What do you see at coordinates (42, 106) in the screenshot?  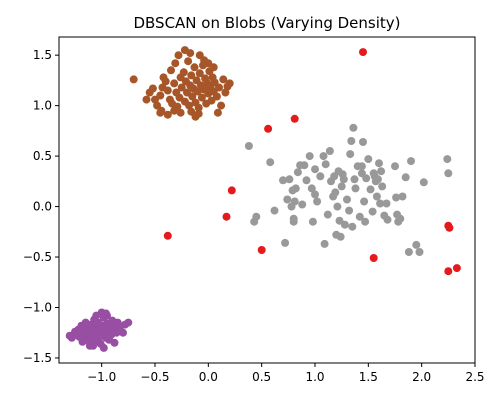 I see `y-tick-label: 1.0` at bounding box center [42, 106].